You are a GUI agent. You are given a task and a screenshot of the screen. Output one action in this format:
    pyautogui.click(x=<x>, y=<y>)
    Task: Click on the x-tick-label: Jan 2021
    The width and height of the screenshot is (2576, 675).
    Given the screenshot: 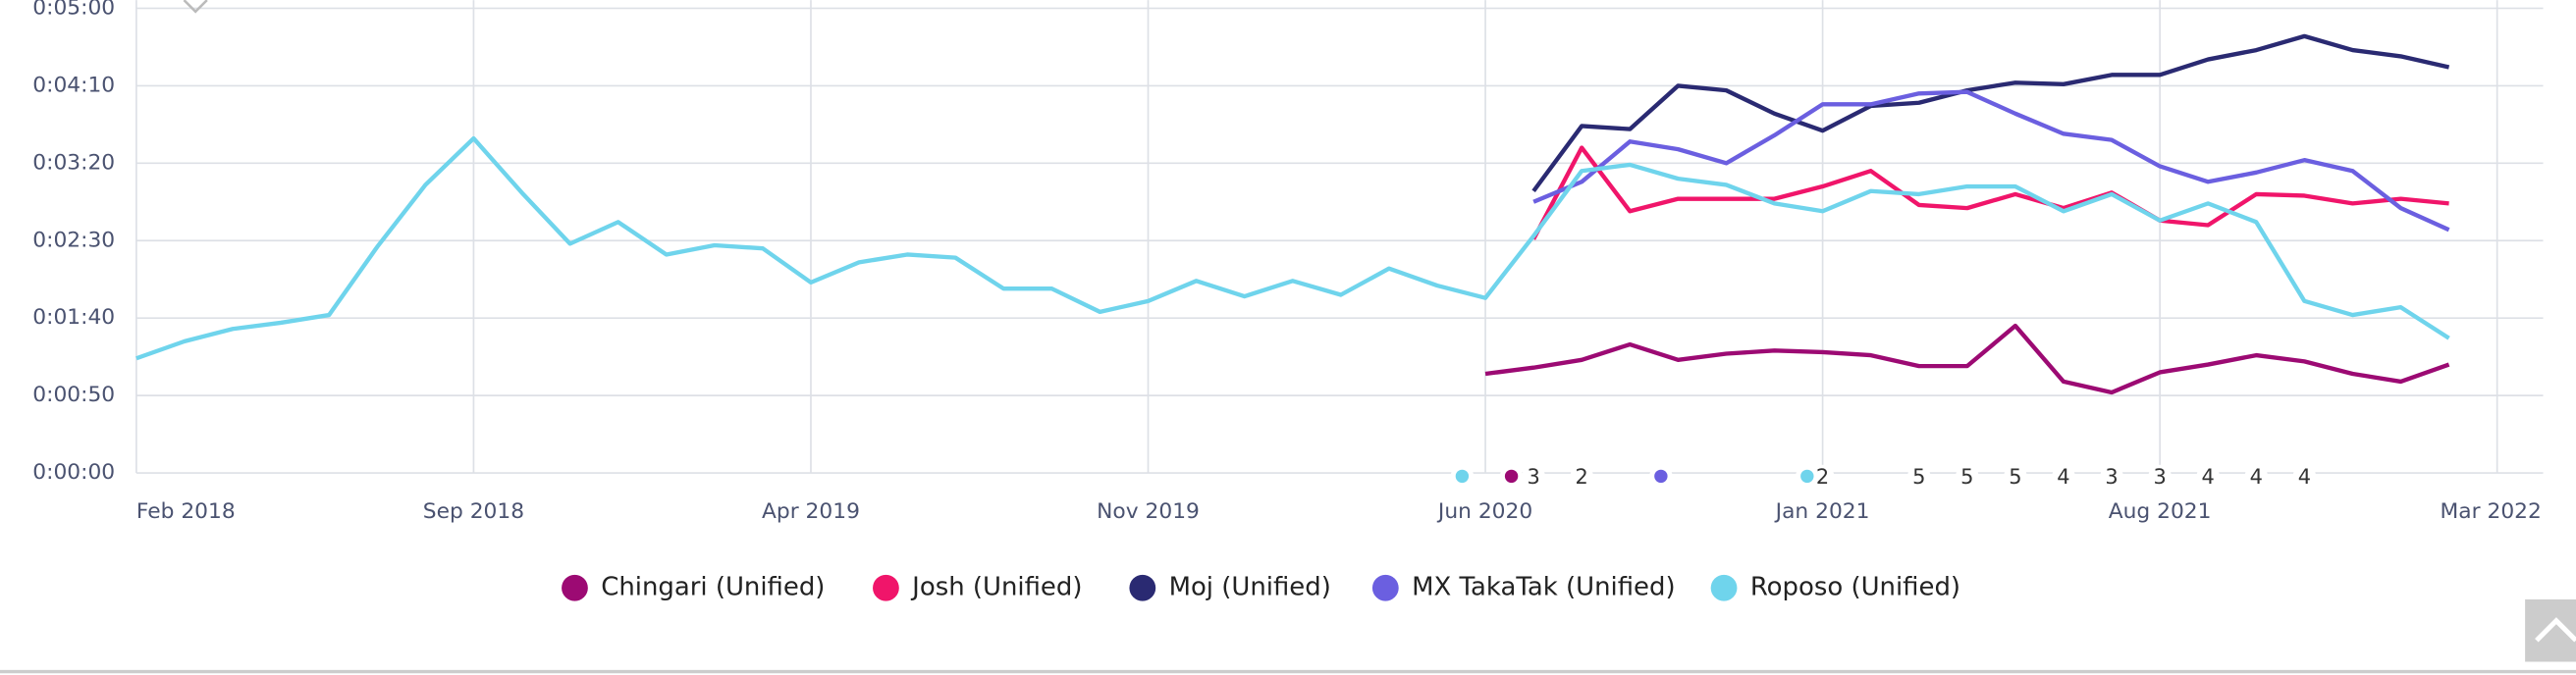 What is the action you would take?
    pyautogui.click(x=1822, y=511)
    